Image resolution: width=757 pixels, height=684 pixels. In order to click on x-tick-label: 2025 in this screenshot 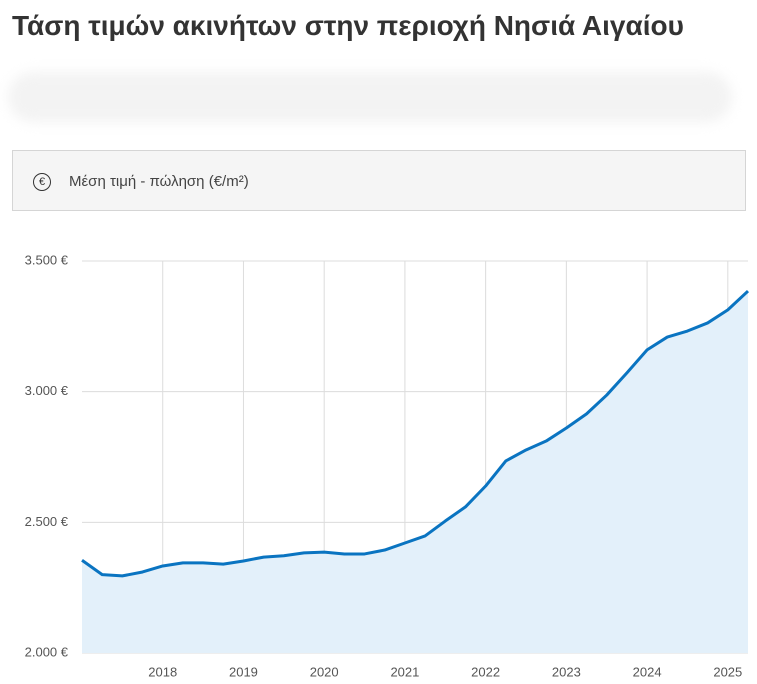, I will do `click(727, 671)`.